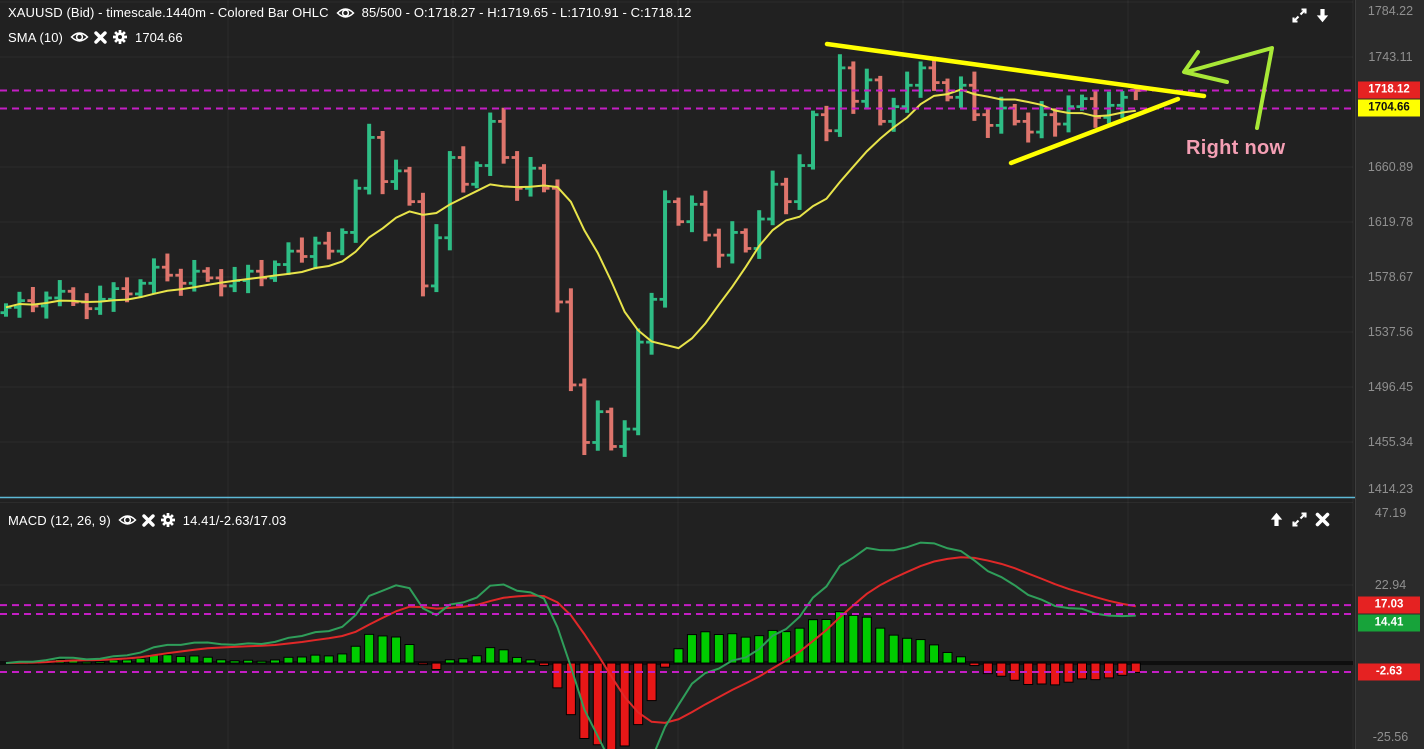  I want to click on macd-label: MACD (12, 26, 9), so click(59, 520).